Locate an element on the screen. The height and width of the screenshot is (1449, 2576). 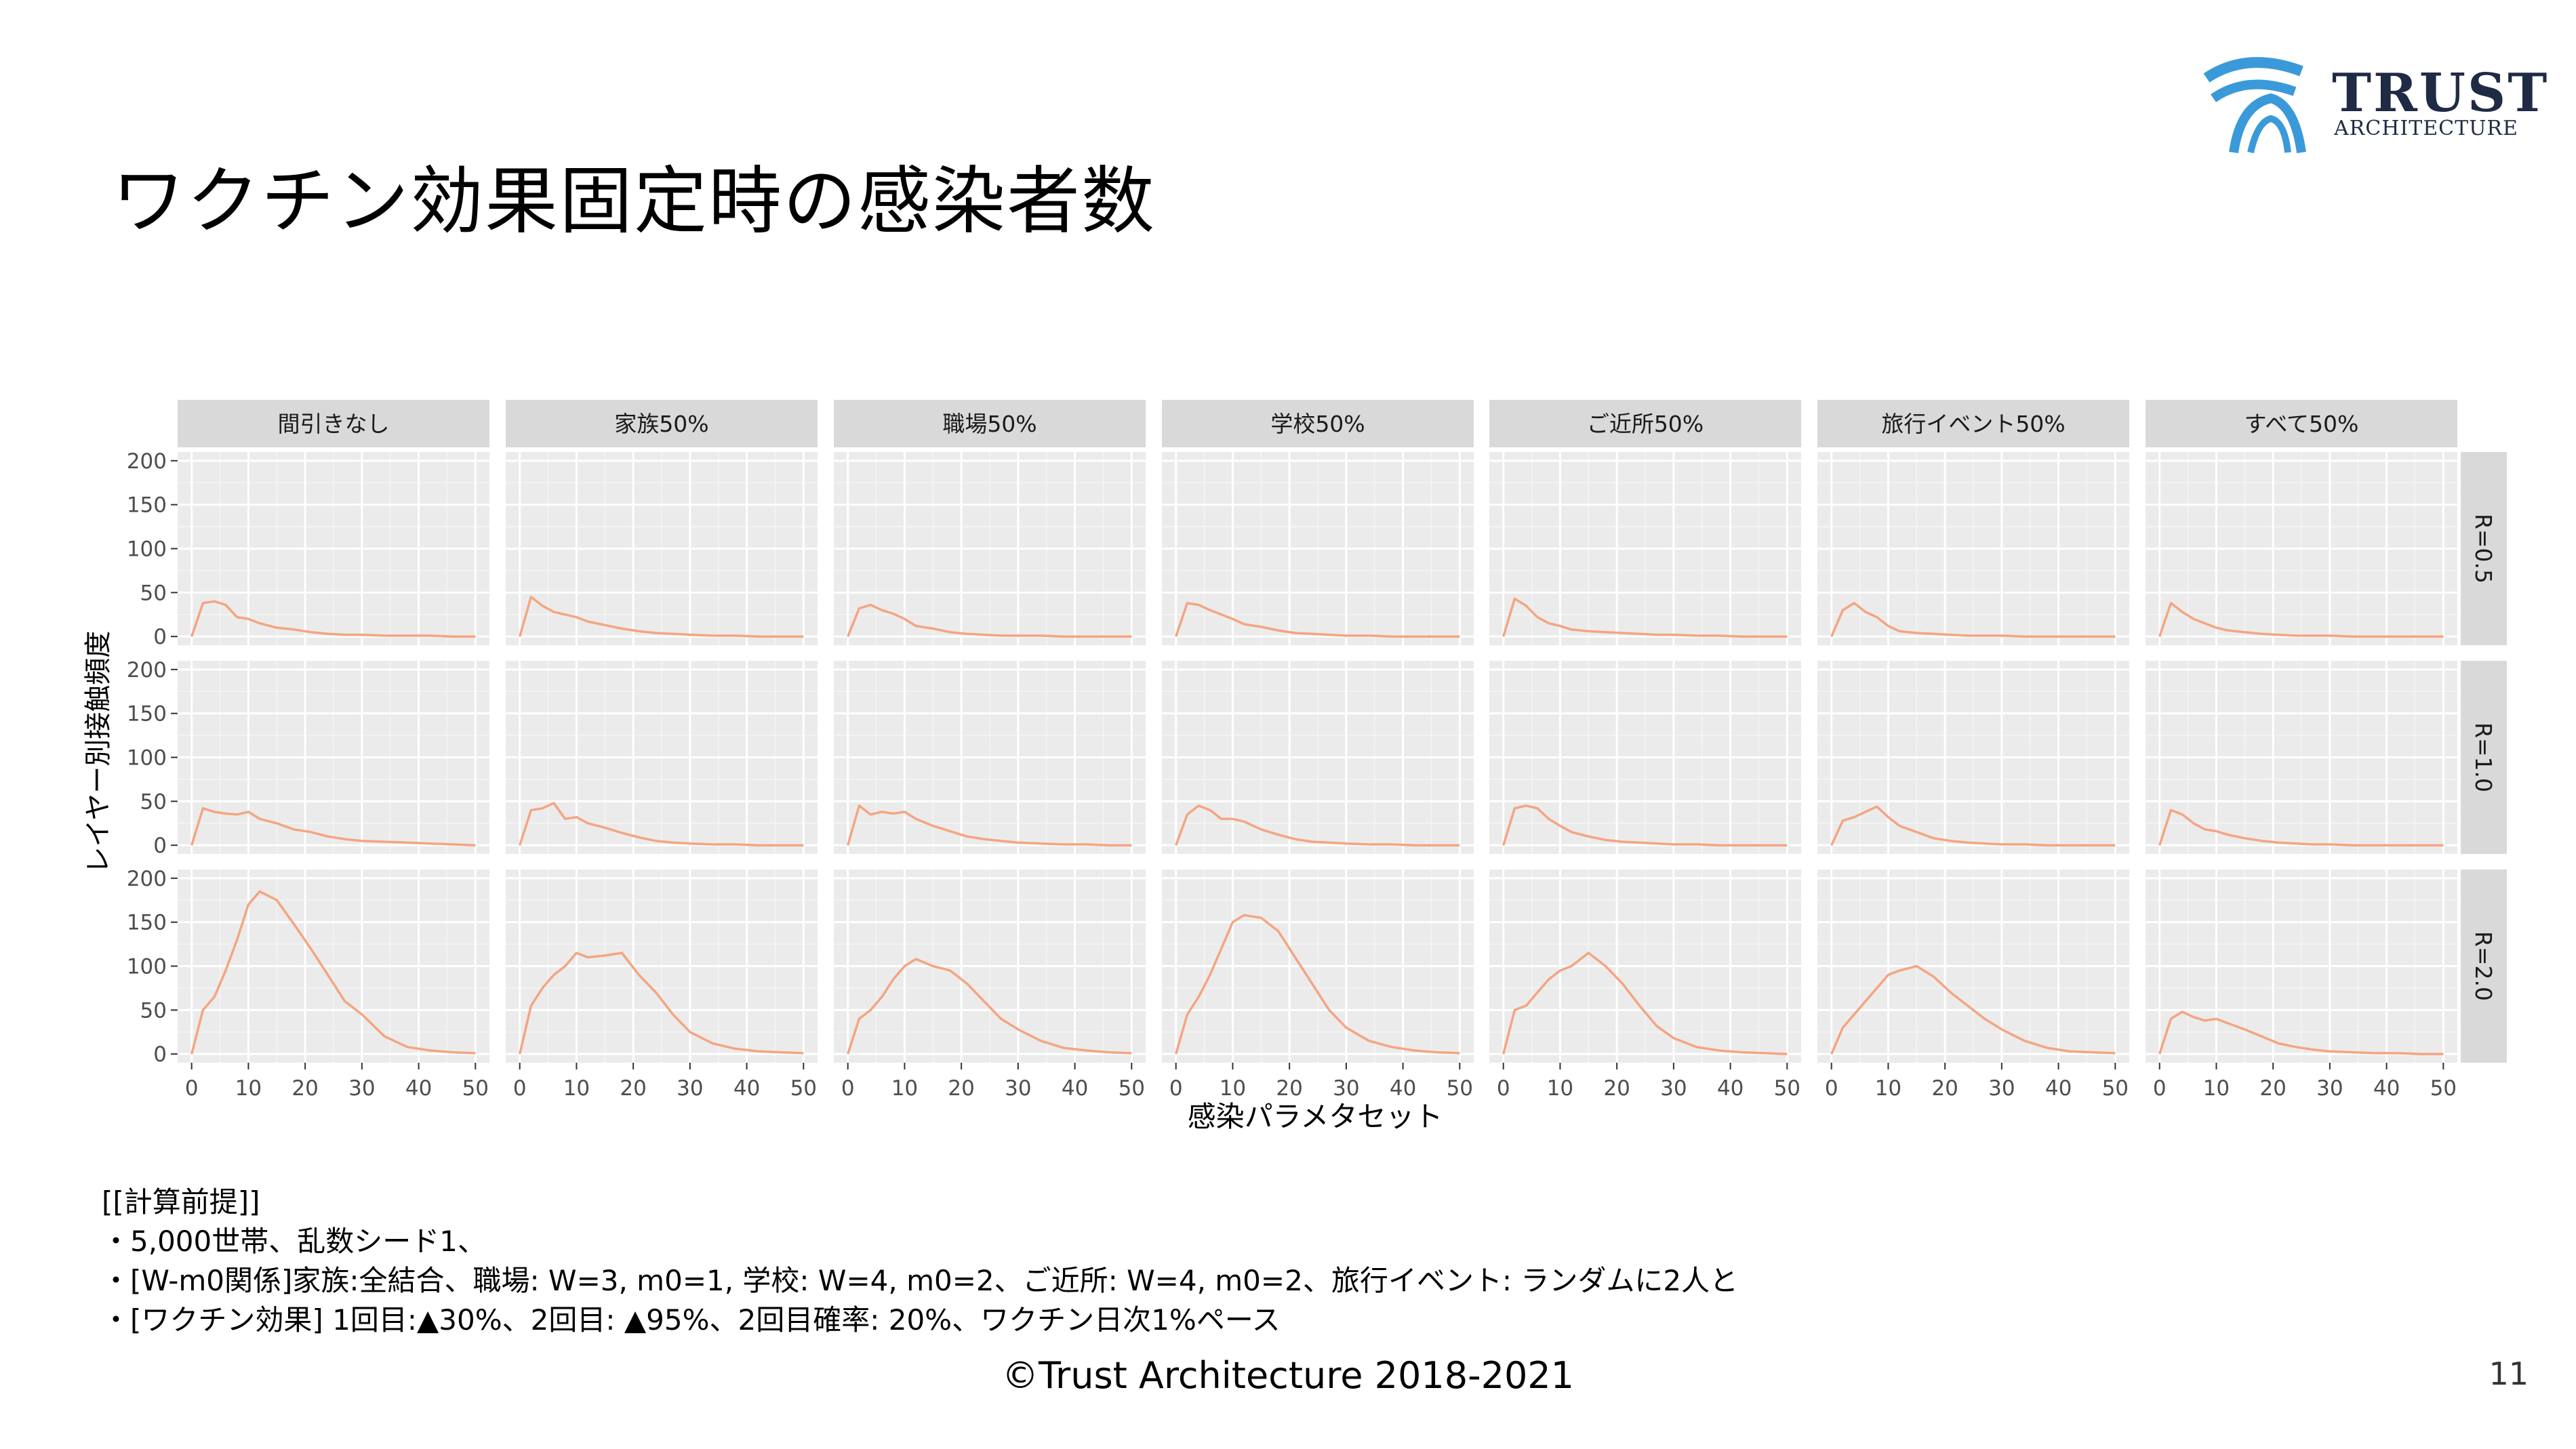
series-line-r0-c5 is located at coordinates (1973, 620).